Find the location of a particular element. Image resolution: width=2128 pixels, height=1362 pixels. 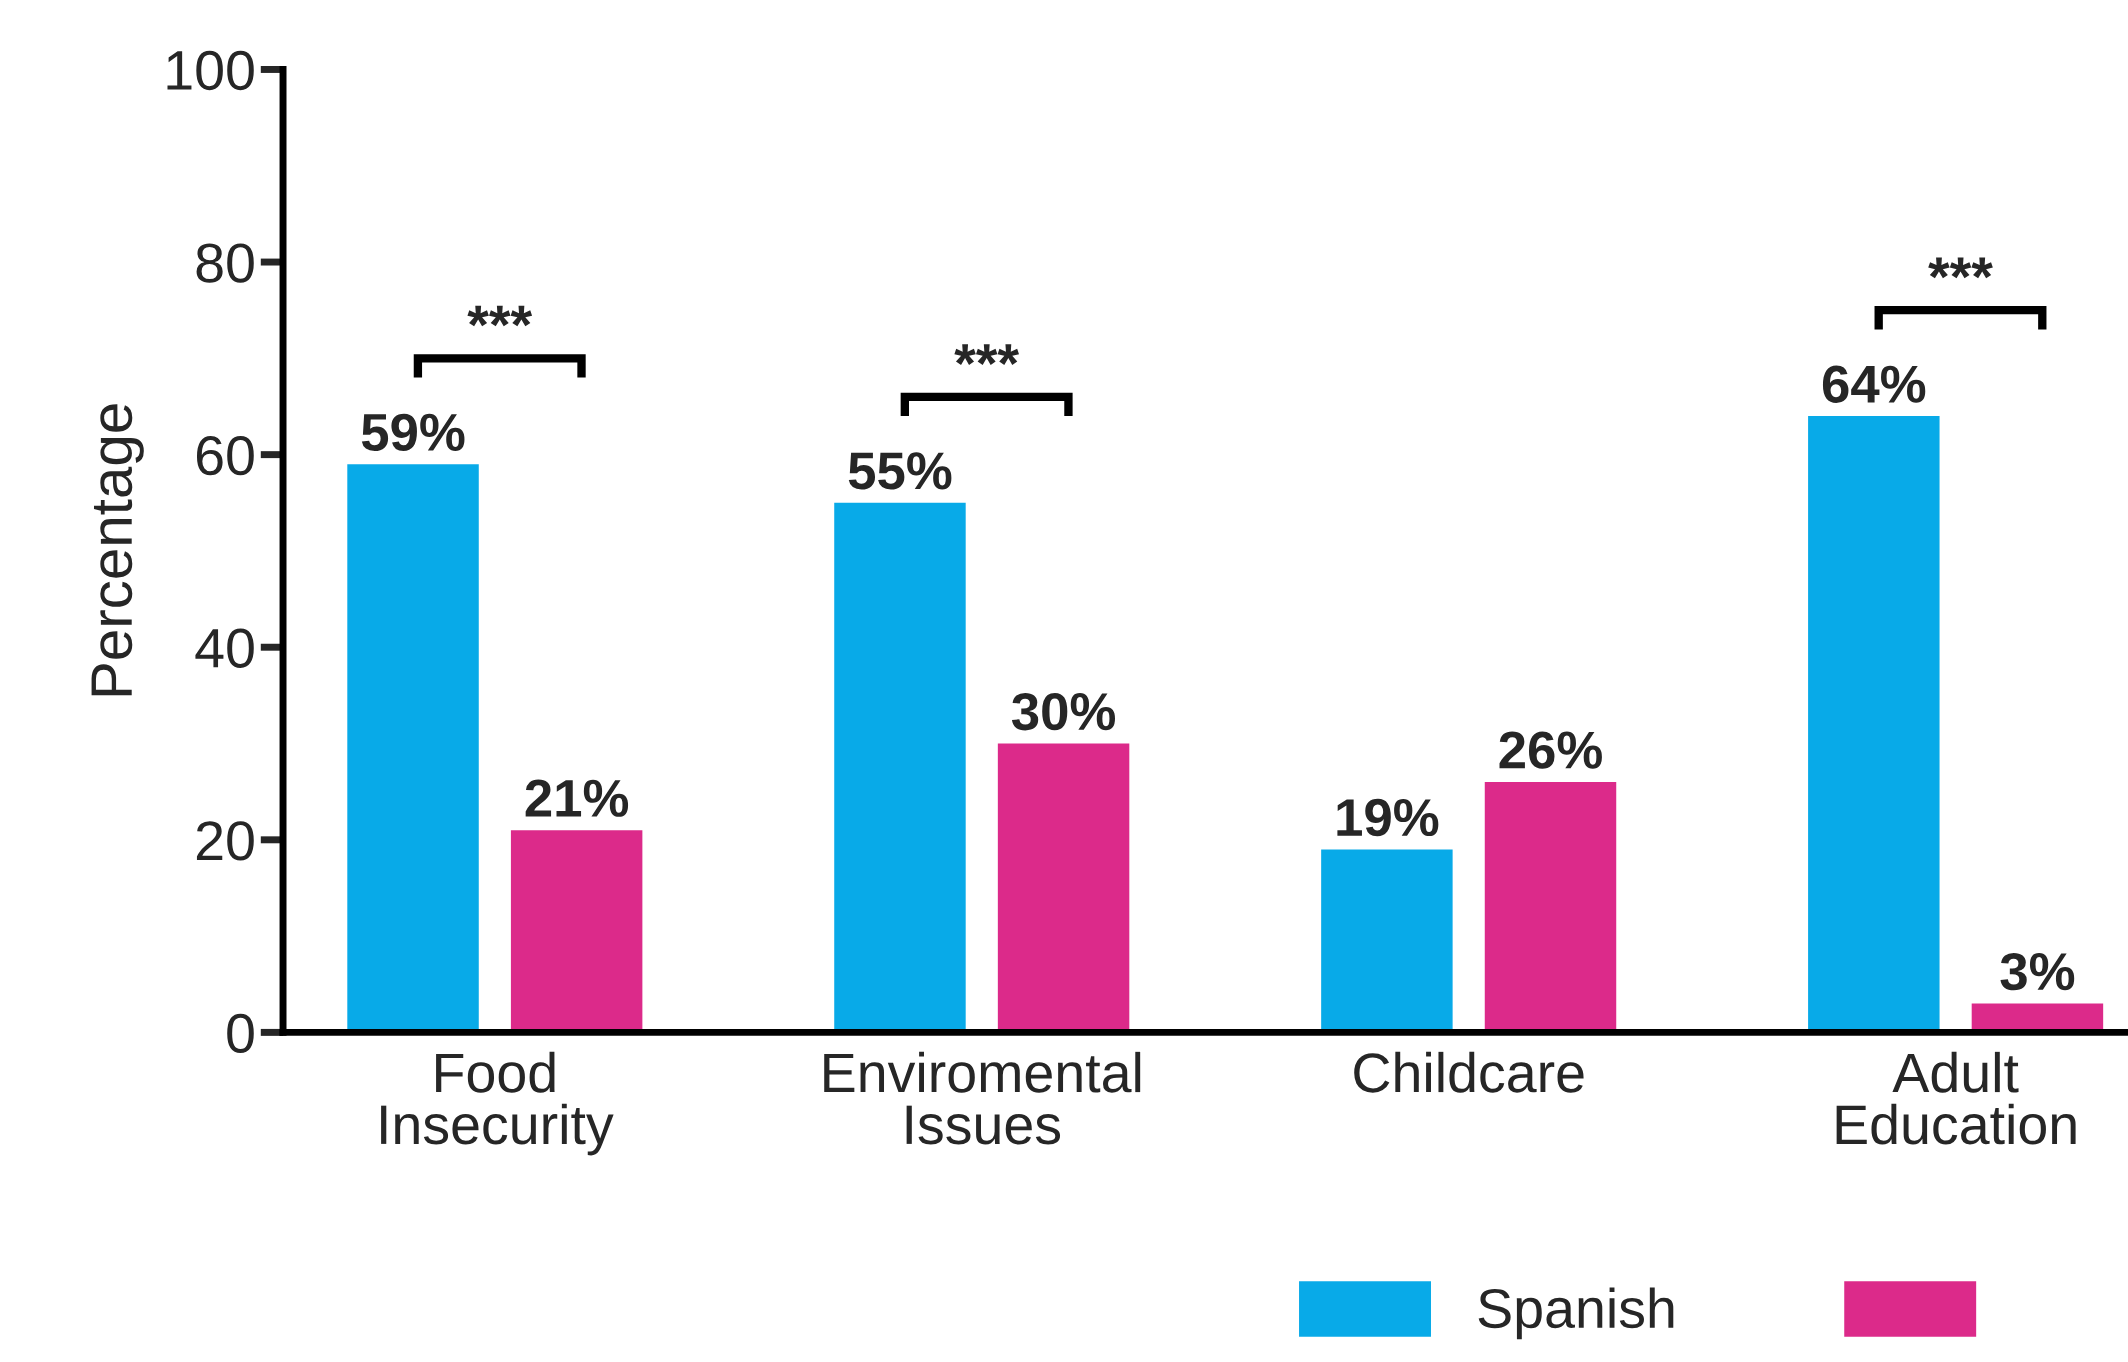

y-tick-label: 80 is located at coordinates (225, 263).